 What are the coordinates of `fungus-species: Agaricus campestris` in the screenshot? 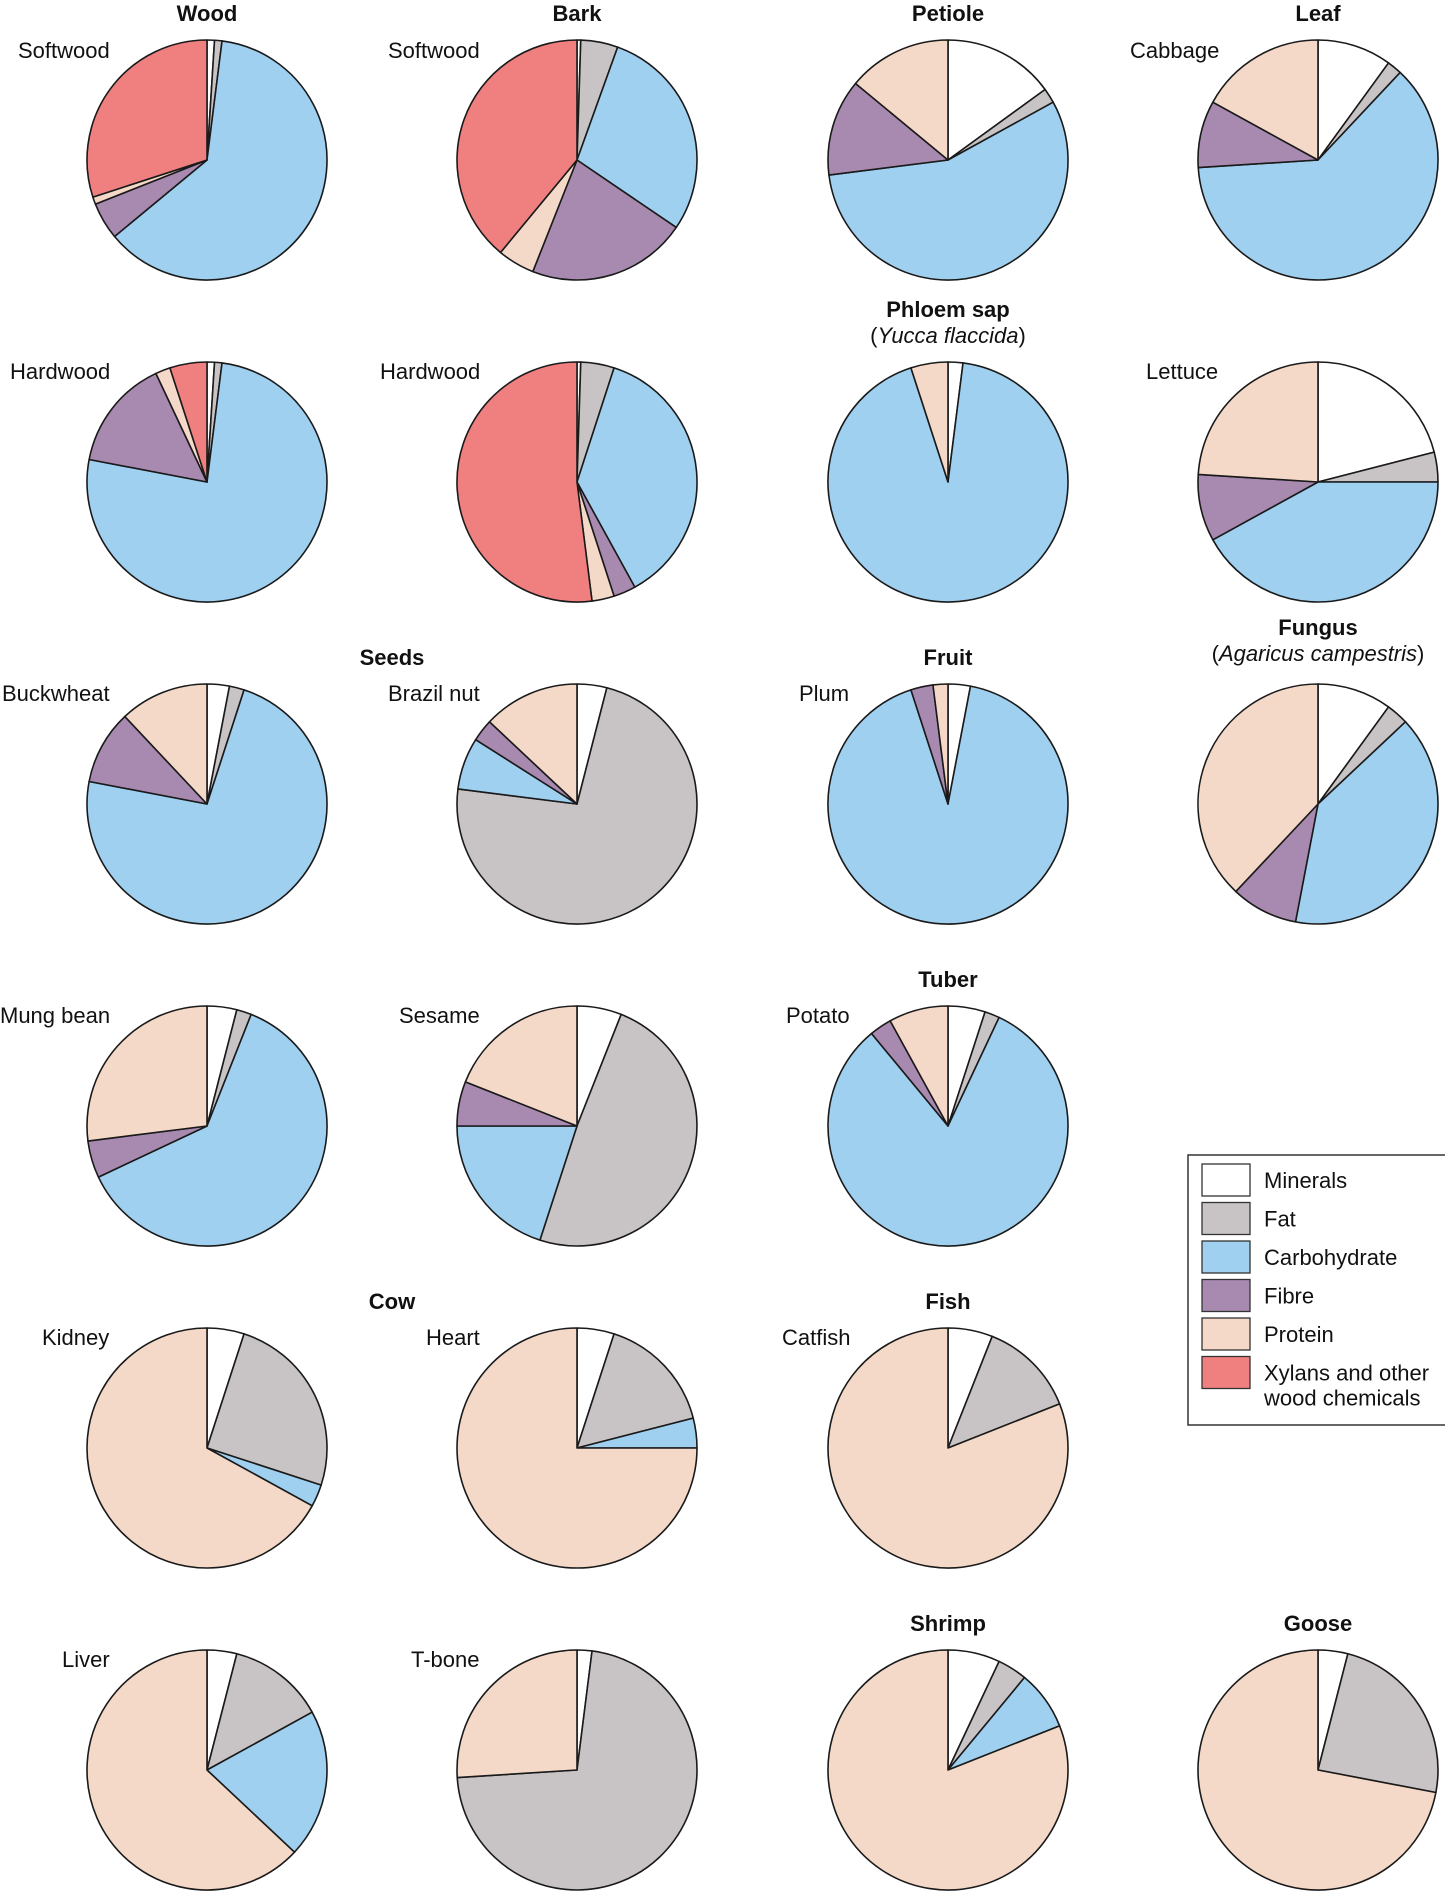 It's located at (1317, 653).